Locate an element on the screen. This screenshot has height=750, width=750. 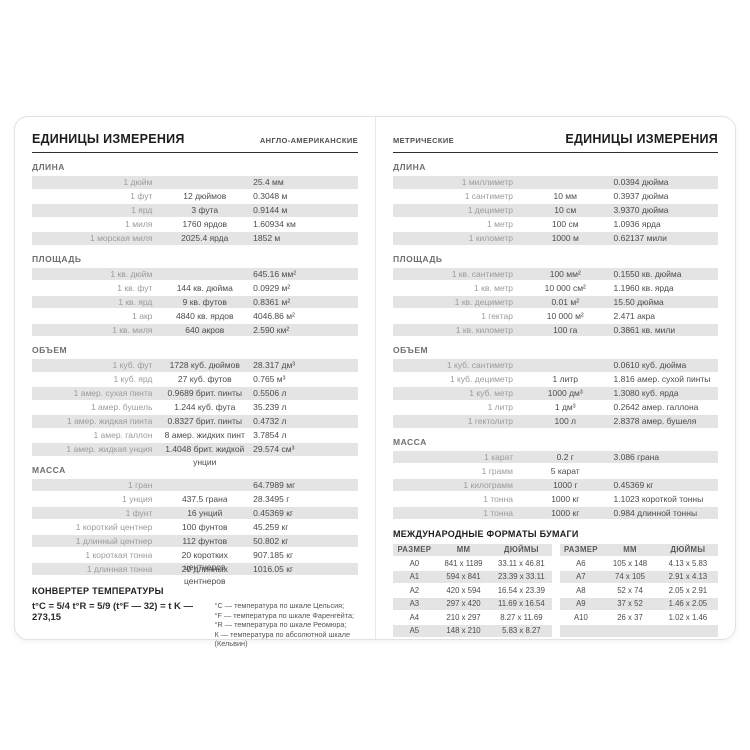
mm-cell: 210 x 297 is located at coordinates (463, 617).